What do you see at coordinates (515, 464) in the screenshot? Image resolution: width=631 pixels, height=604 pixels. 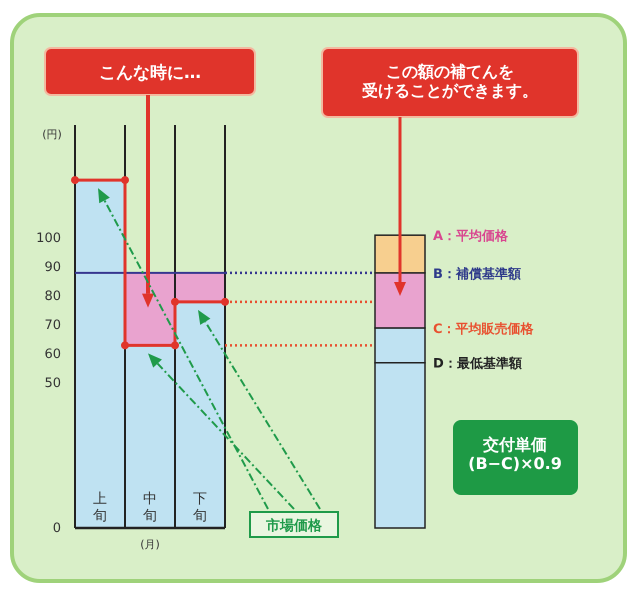 I see `text: (B−C)×0.9` at bounding box center [515, 464].